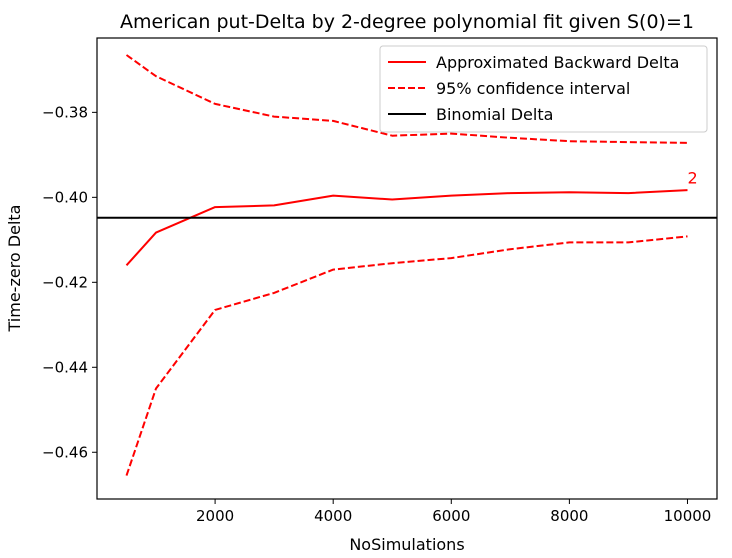  What do you see at coordinates (65, 197) in the screenshot?
I see `y-tick-label: −0.40` at bounding box center [65, 197].